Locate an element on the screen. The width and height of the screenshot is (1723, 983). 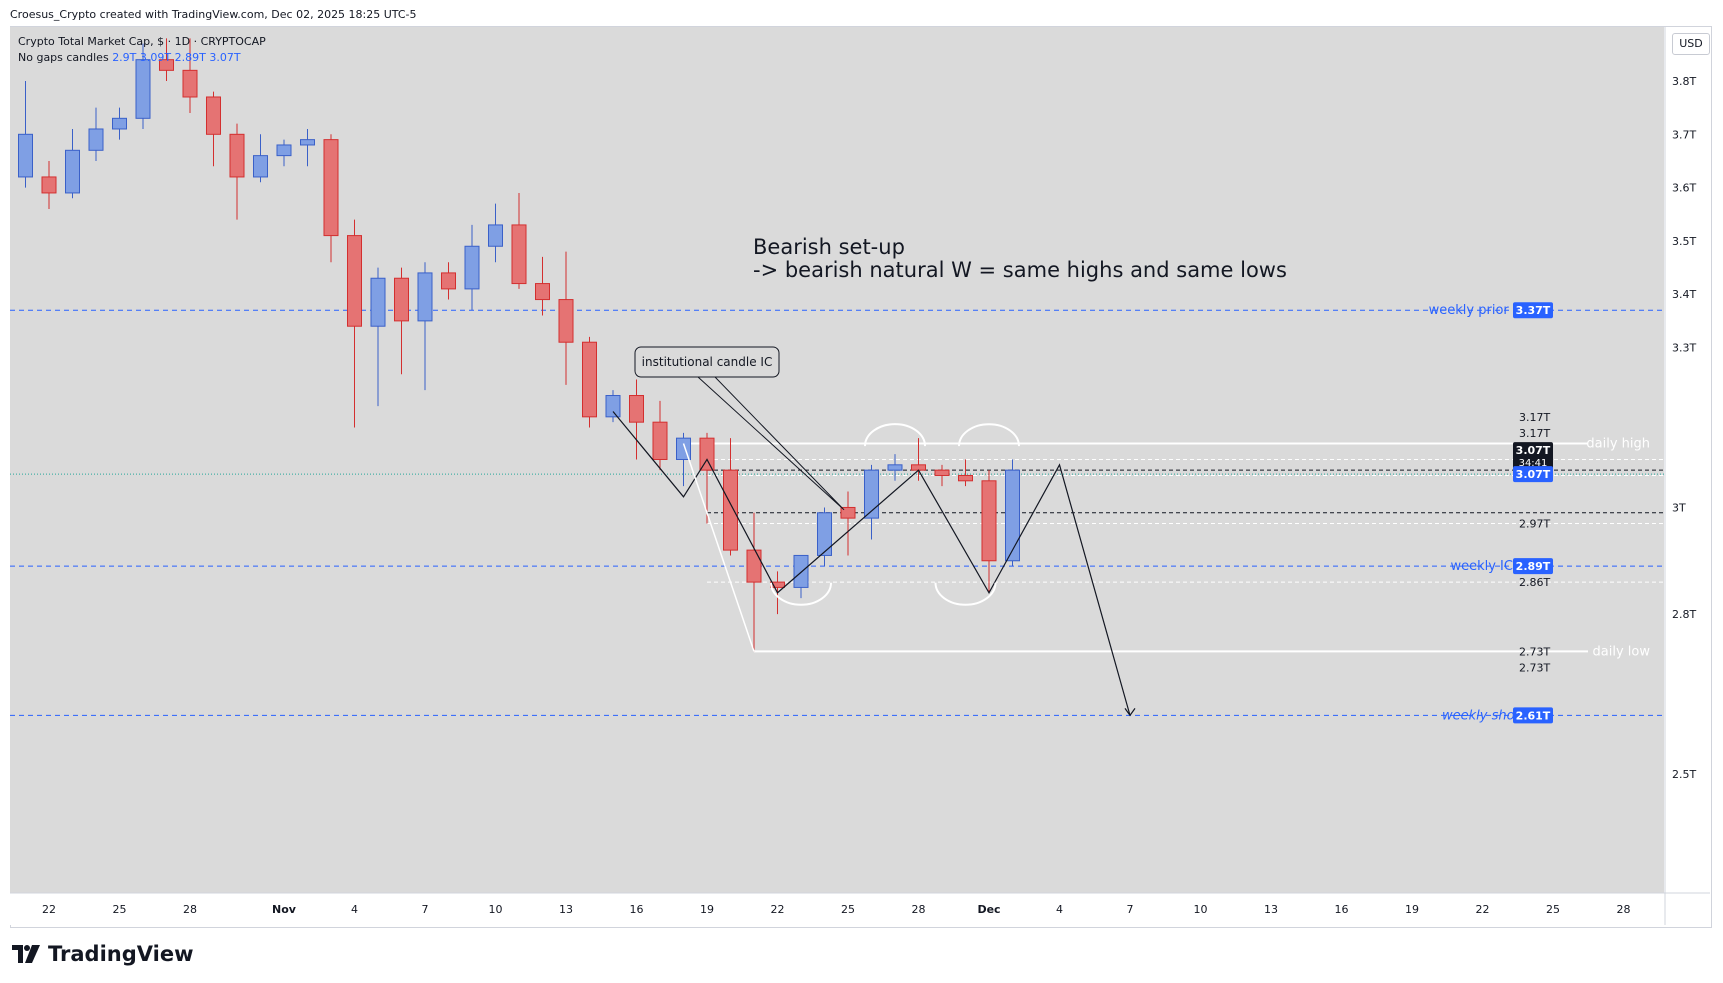
same-high-arc is located at coordinates (989, 435).